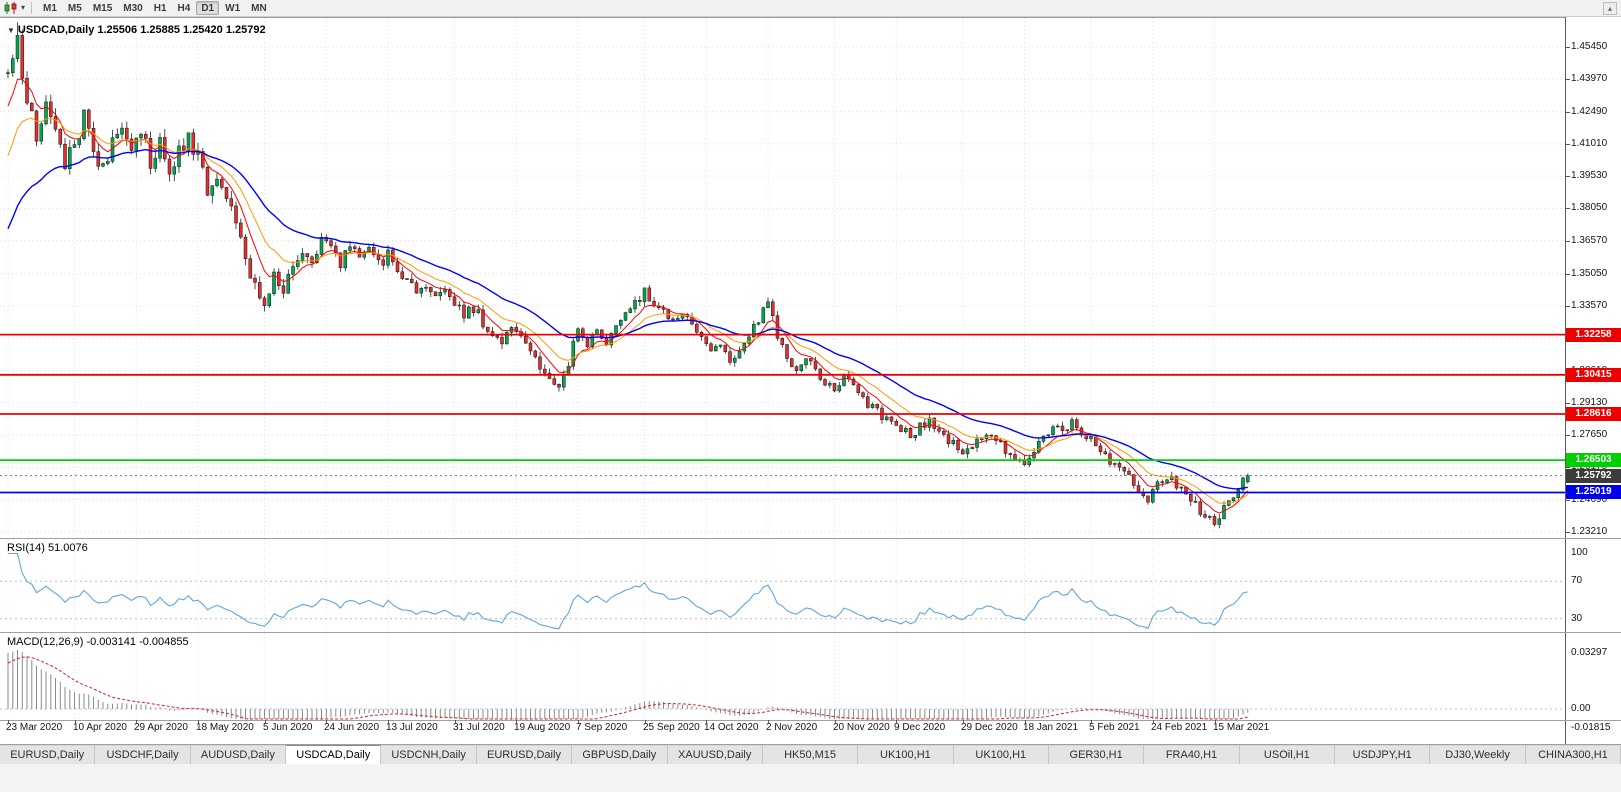 The image size is (1621, 792). Describe the element at coordinates (11, 30) in the screenshot. I see `triangle-icon: ▼` at that location.